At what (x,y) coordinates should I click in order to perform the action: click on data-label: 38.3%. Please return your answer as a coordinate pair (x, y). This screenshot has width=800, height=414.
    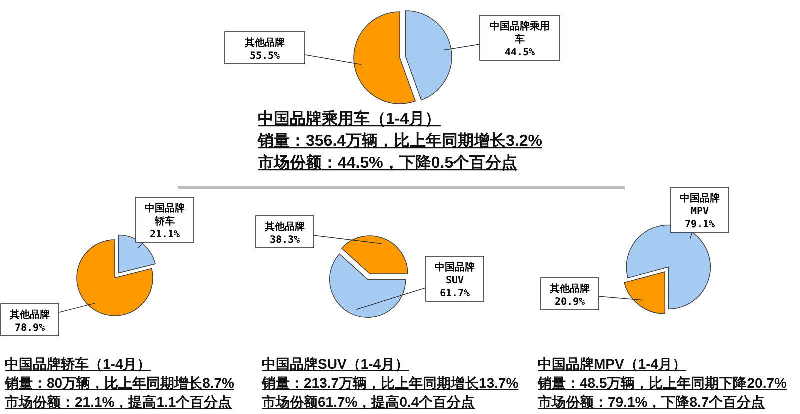
    Looking at the image, I should click on (285, 240).